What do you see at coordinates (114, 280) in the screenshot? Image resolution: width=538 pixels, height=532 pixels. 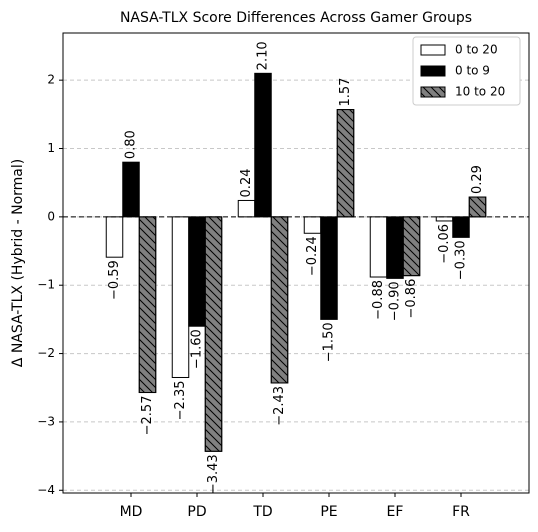 I see `value-label: −0.59` at bounding box center [114, 280].